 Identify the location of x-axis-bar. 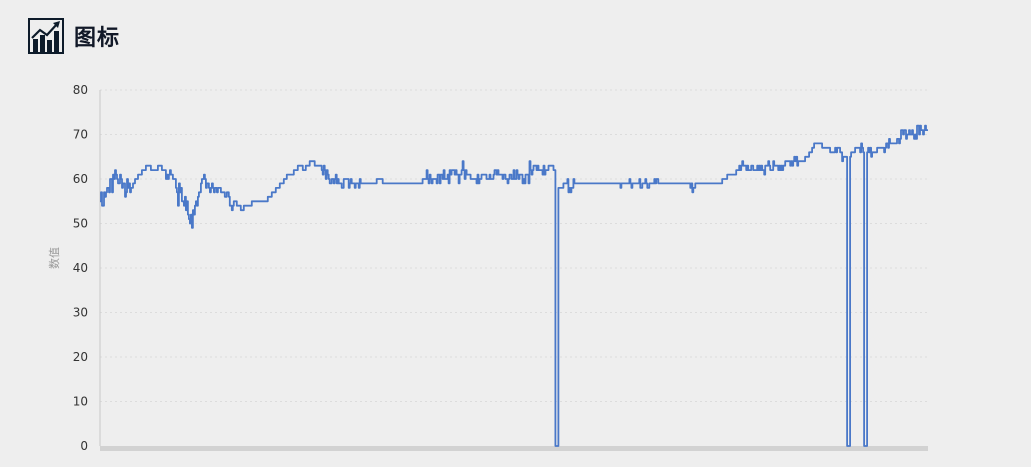
(514, 448).